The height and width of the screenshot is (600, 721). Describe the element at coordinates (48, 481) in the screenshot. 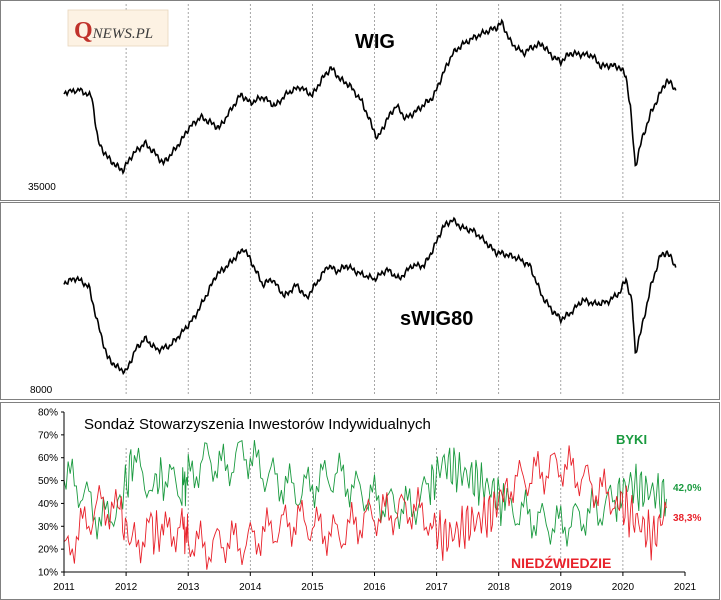

I see `y-tick-label-50%: 50%` at that location.